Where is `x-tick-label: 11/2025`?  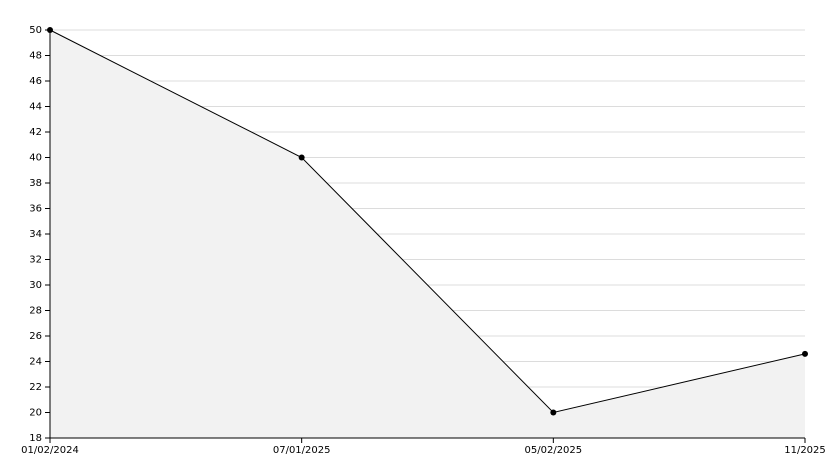
x-tick-label: 11/2025 is located at coordinates (805, 450).